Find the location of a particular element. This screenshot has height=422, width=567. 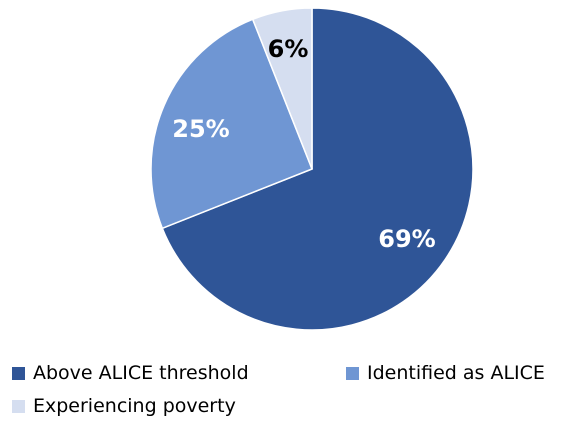

legend-item-above-alice: Above ALICE threshold is located at coordinates (130, 373).